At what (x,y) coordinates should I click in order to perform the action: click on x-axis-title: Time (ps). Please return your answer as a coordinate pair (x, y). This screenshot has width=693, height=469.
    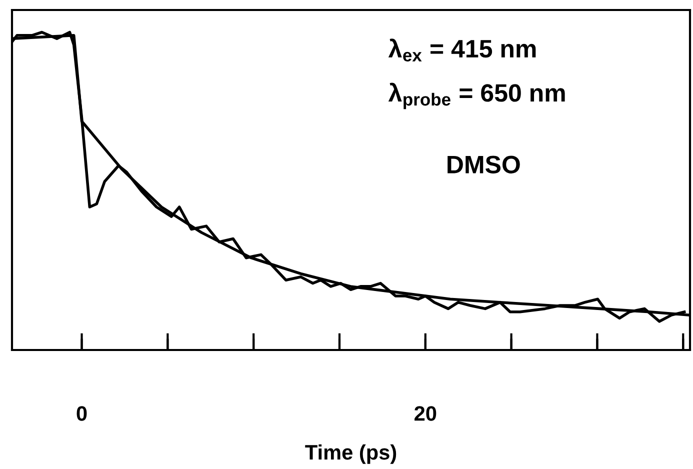
    Looking at the image, I should click on (350, 454).